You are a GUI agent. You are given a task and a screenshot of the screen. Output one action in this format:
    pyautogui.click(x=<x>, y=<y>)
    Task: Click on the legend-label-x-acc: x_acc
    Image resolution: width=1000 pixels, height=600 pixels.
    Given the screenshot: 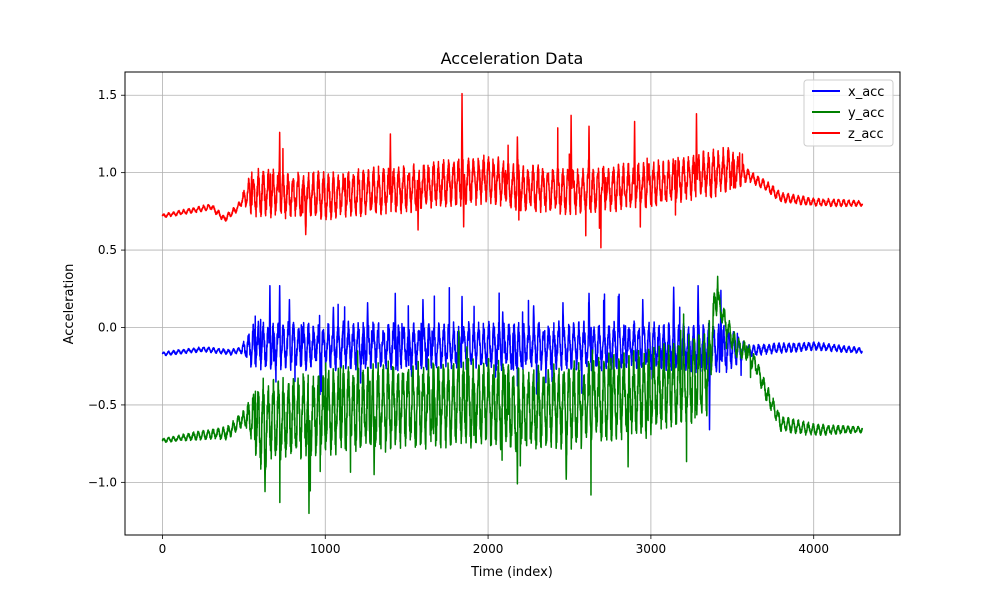 What is the action you would take?
    pyautogui.click(x=866, y=92)
    